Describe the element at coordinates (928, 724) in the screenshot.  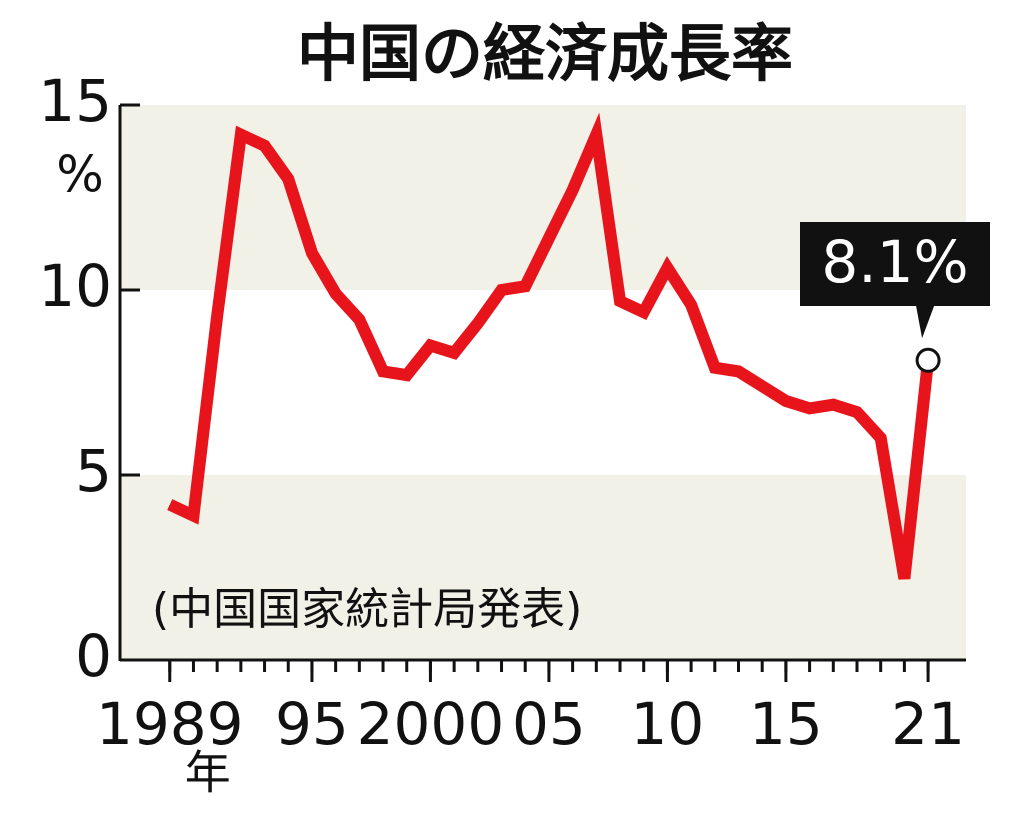
I see `x-tick-label: 21` at that location.